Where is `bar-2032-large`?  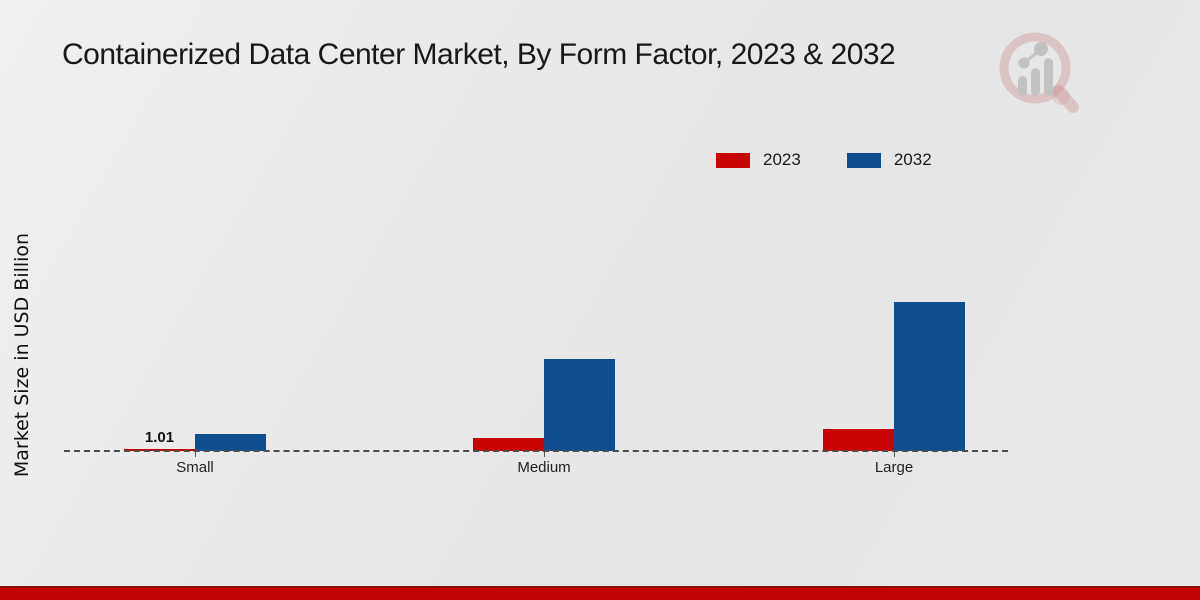
bar-2032-large is located at coordinates (929, 376).